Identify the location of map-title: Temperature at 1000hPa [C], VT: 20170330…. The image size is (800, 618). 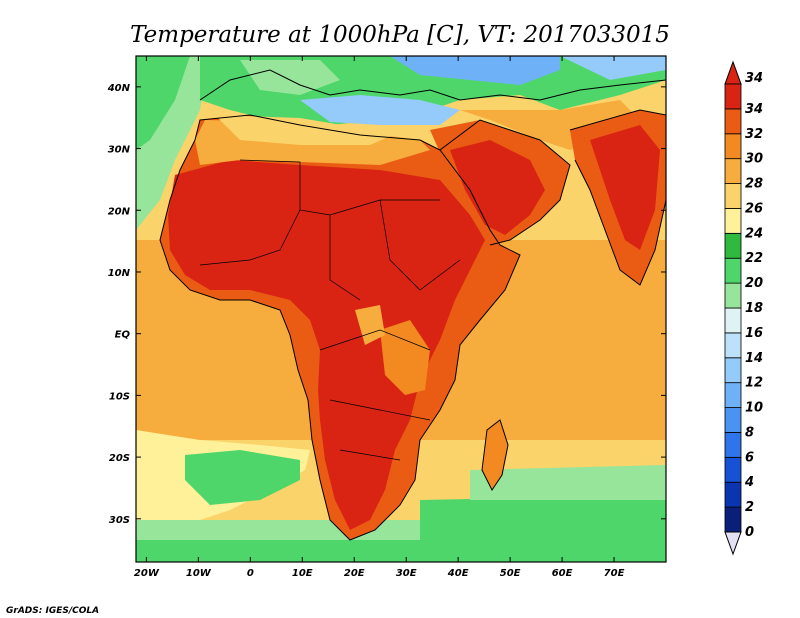
(400, 35).